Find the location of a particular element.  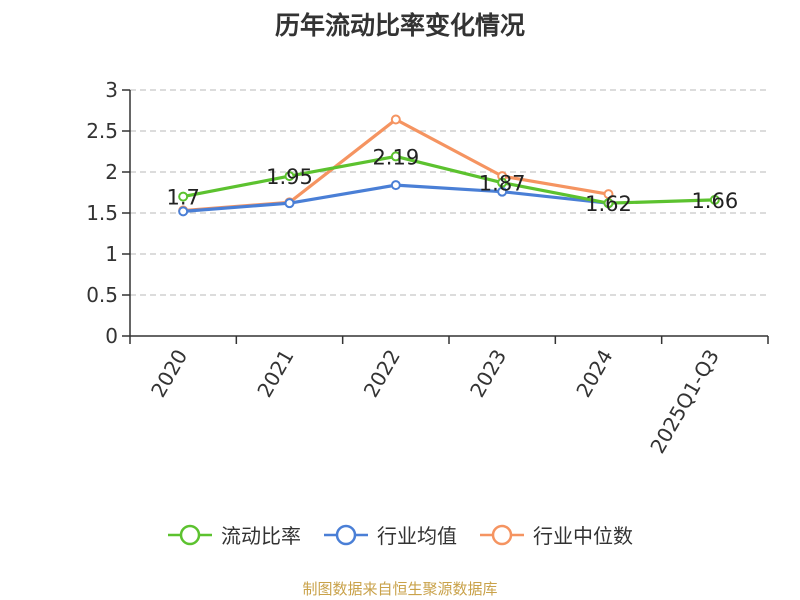

data-label: 1.95 is located at coordinates (289, 177).